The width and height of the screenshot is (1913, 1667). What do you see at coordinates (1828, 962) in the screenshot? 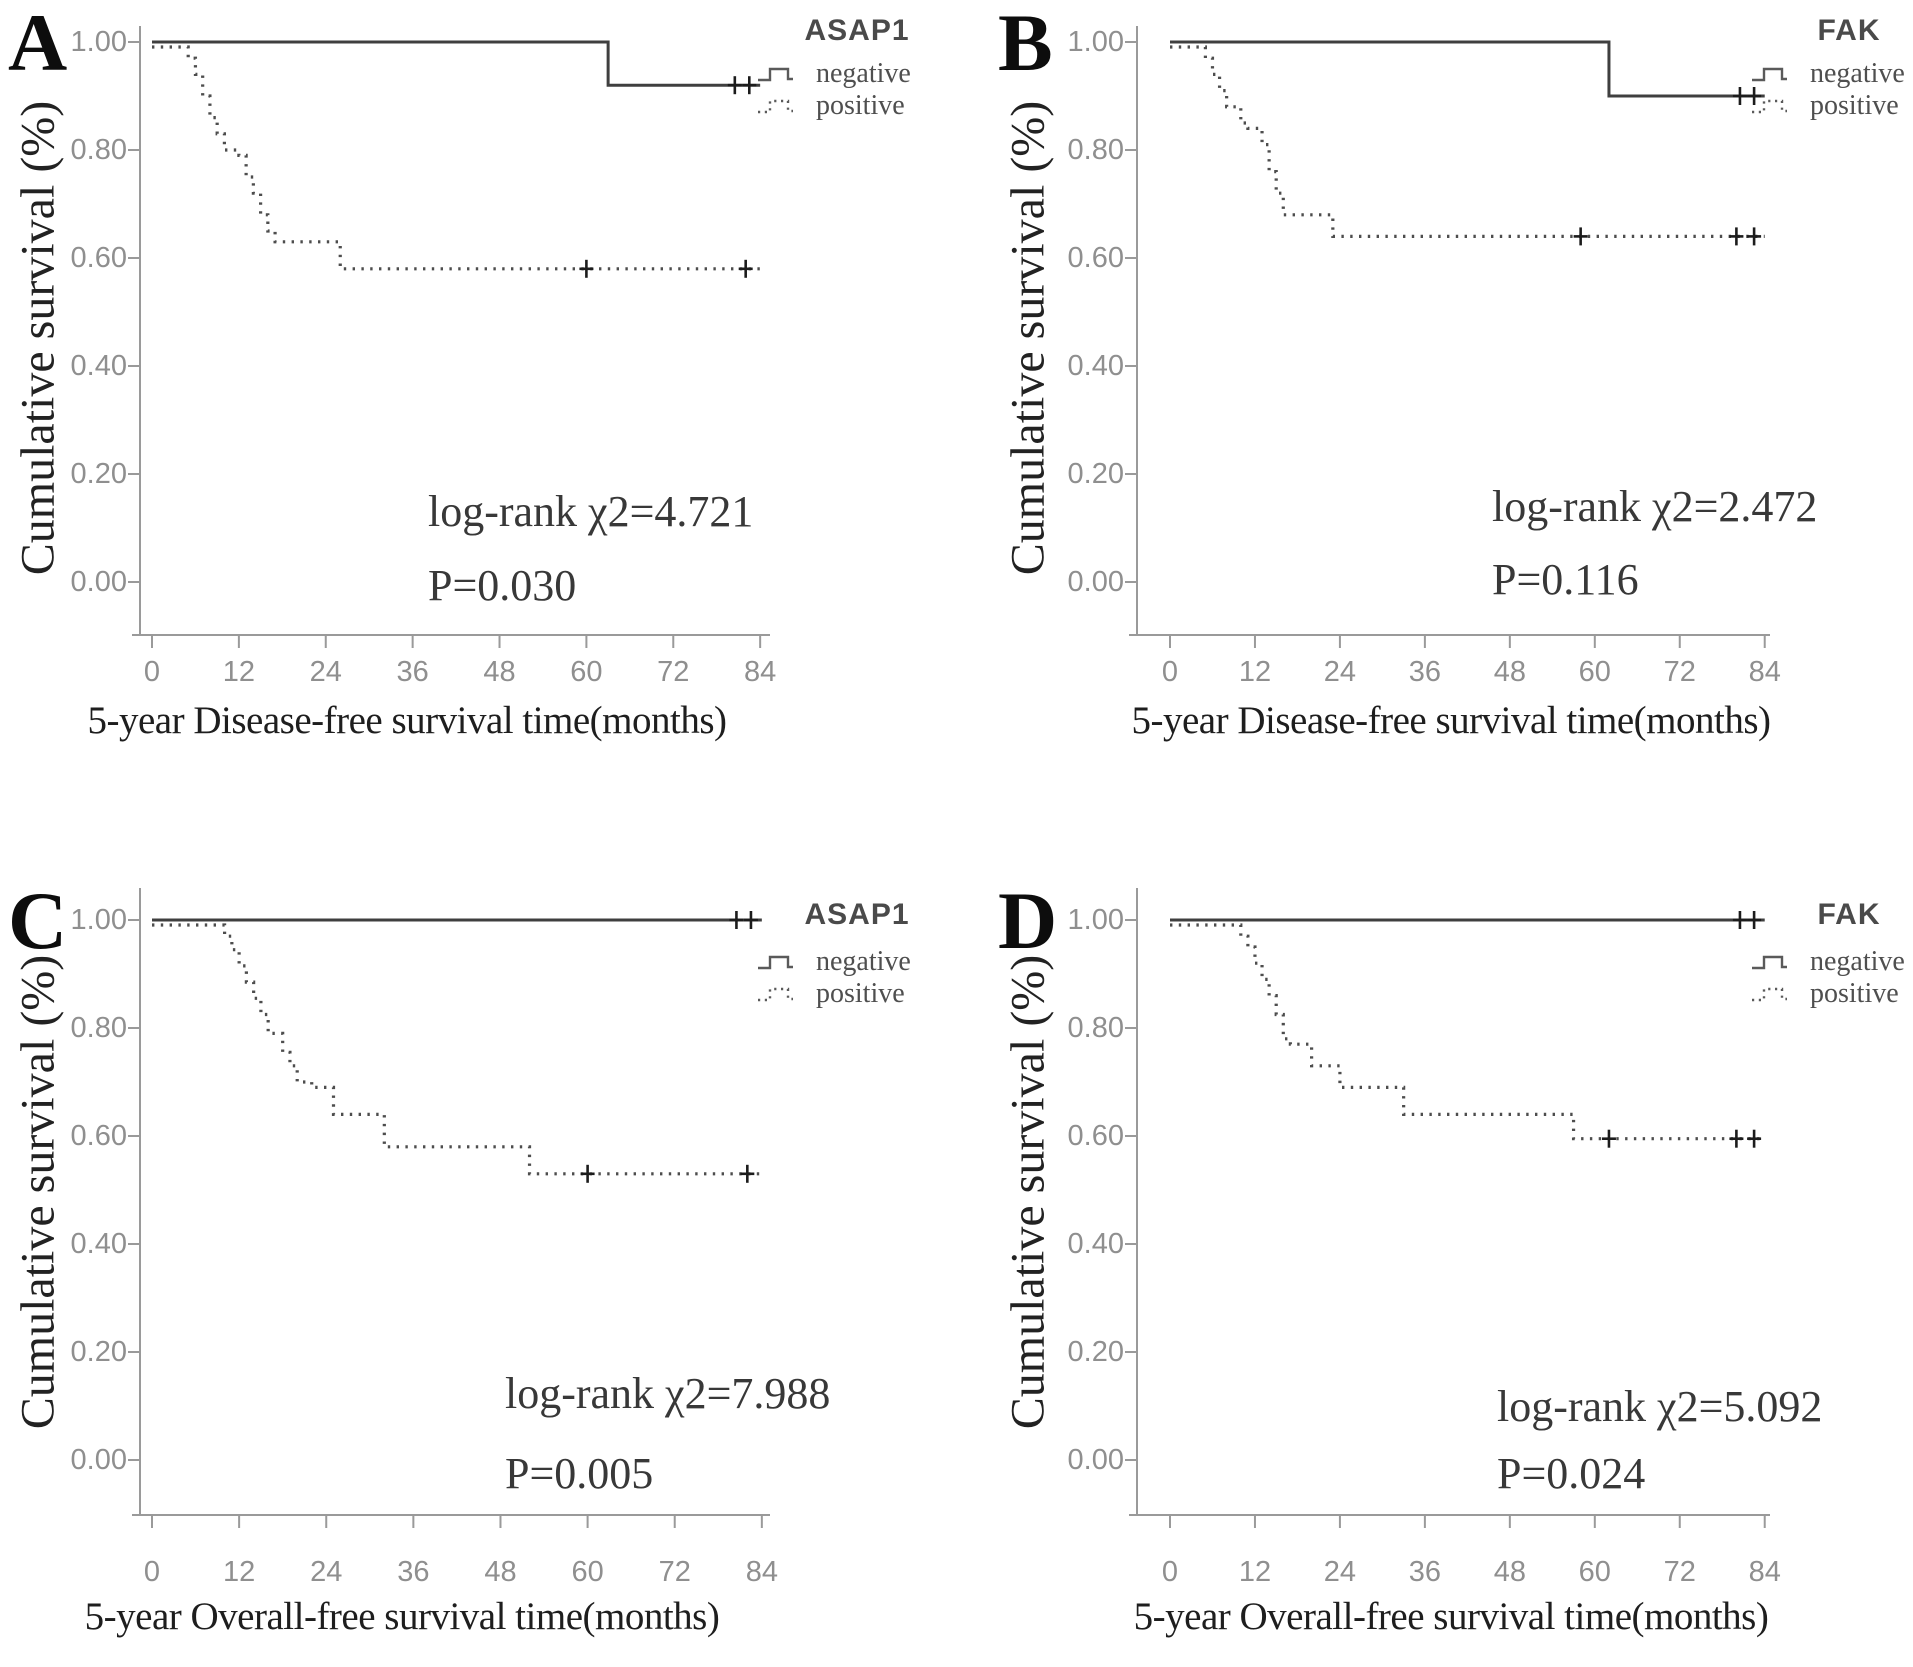
I see `panel-d-legend-item-negative: negative` at bounding box center [1828, 962].